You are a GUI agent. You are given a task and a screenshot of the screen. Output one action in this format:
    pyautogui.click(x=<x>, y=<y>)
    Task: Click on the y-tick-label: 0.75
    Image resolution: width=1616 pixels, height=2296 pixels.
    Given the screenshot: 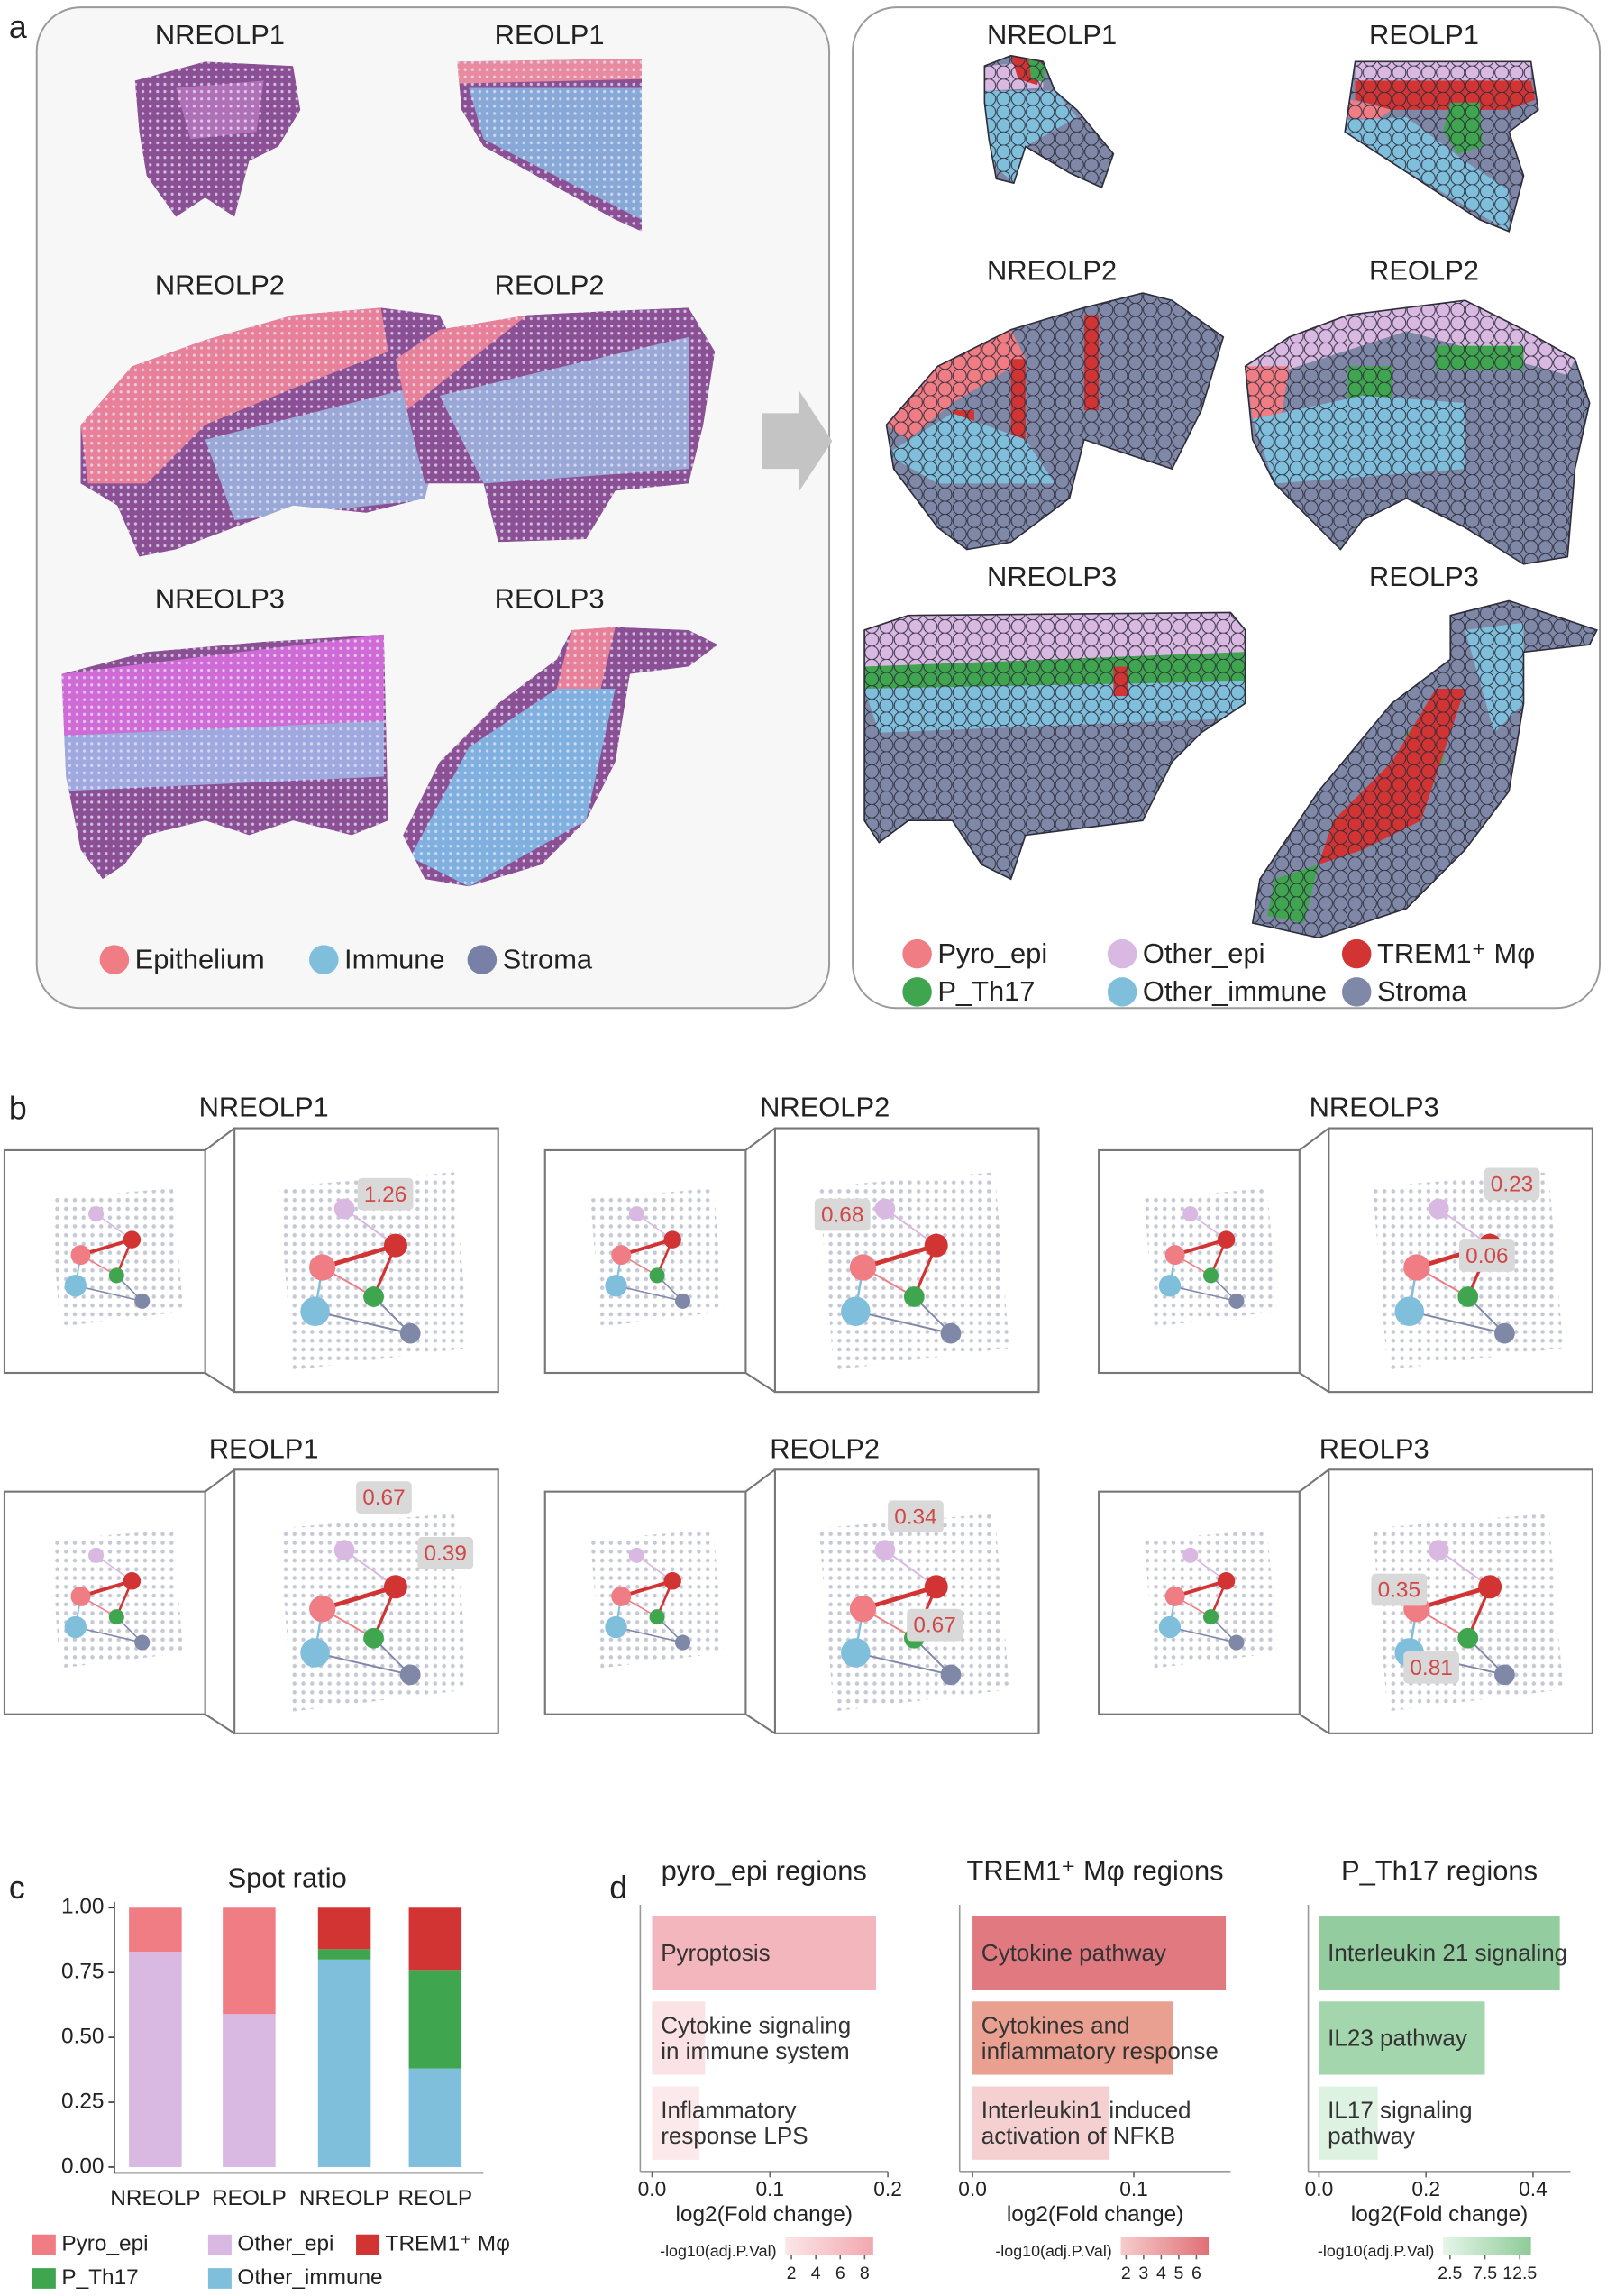 What is the action you would take?
    pyautogui.click(x=83, y=1972)
    